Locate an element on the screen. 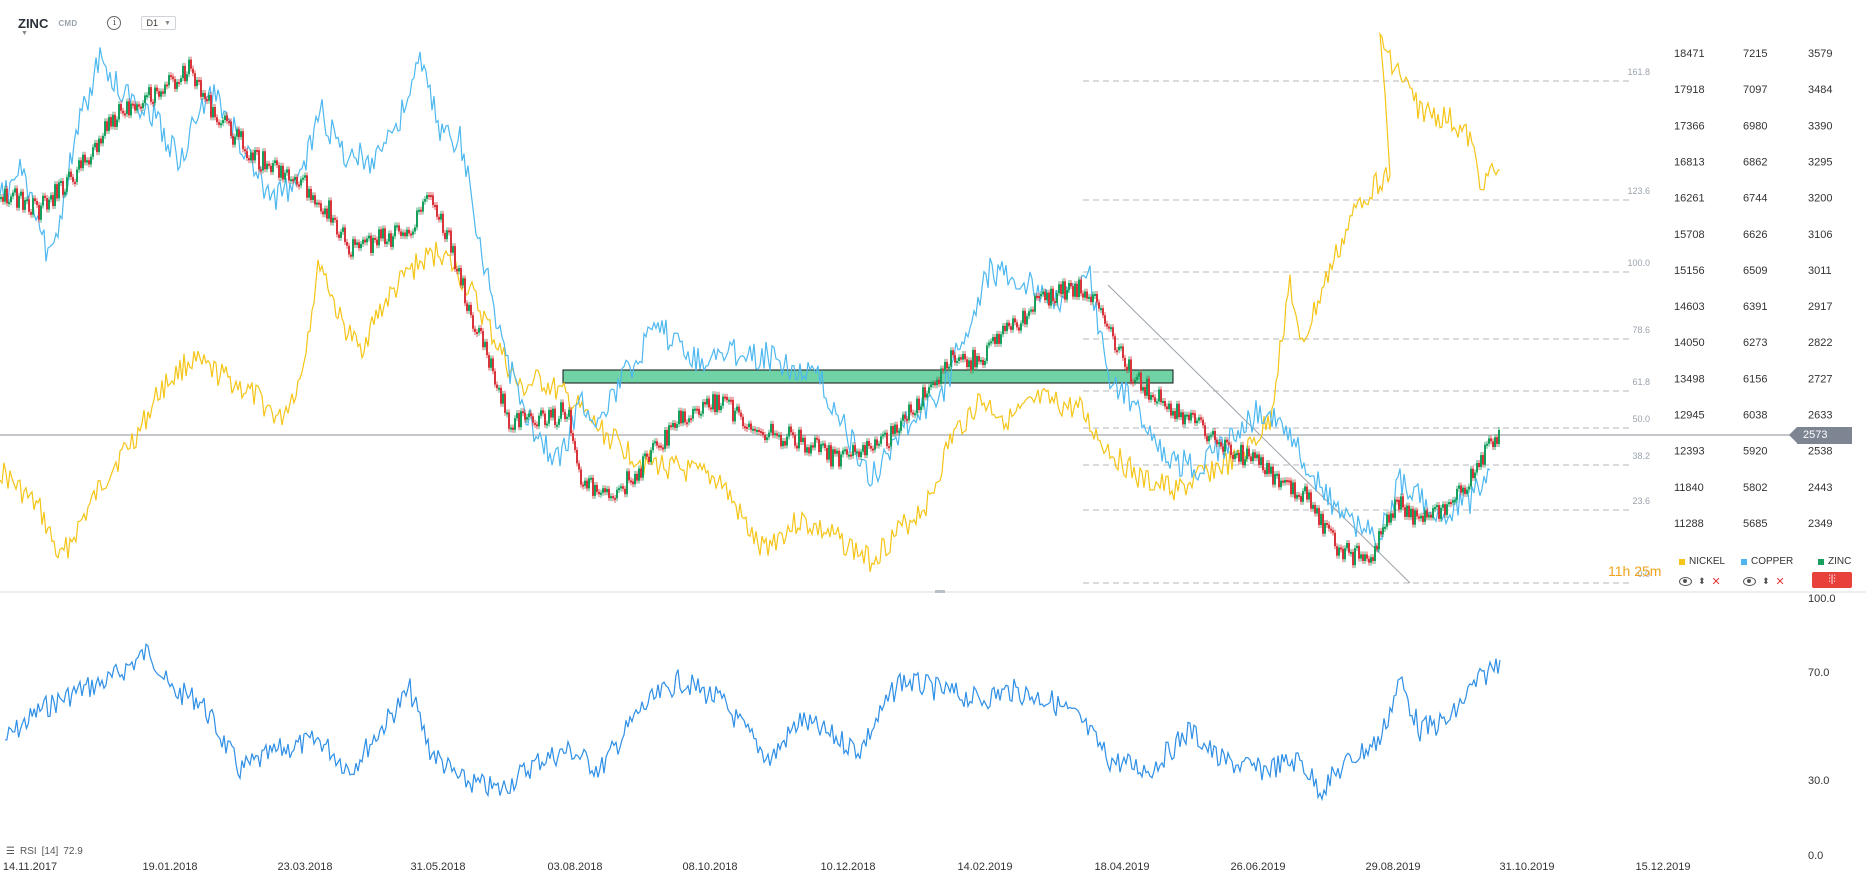  rsi-toggle-icon: ☰ is located at coordinates (10, 851).